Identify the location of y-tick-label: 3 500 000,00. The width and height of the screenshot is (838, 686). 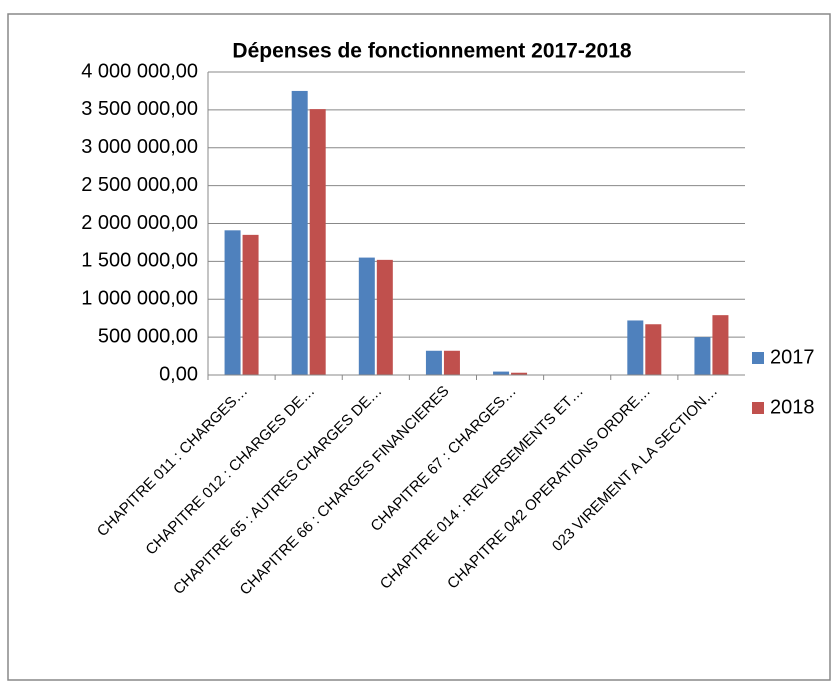
(139, 109).